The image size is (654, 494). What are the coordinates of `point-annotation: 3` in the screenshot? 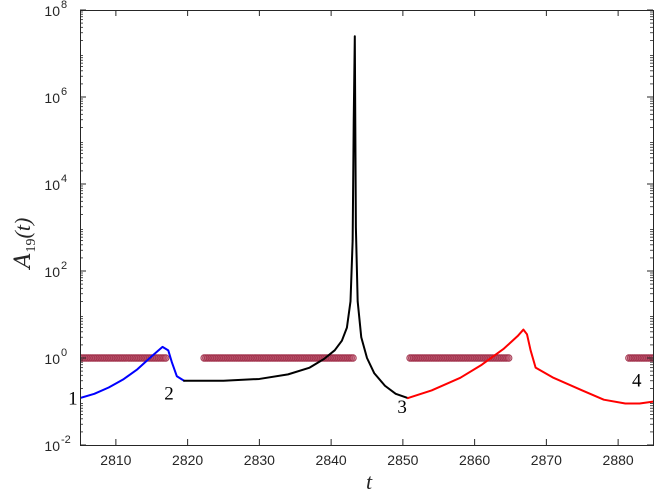 It's located at (402, 407).